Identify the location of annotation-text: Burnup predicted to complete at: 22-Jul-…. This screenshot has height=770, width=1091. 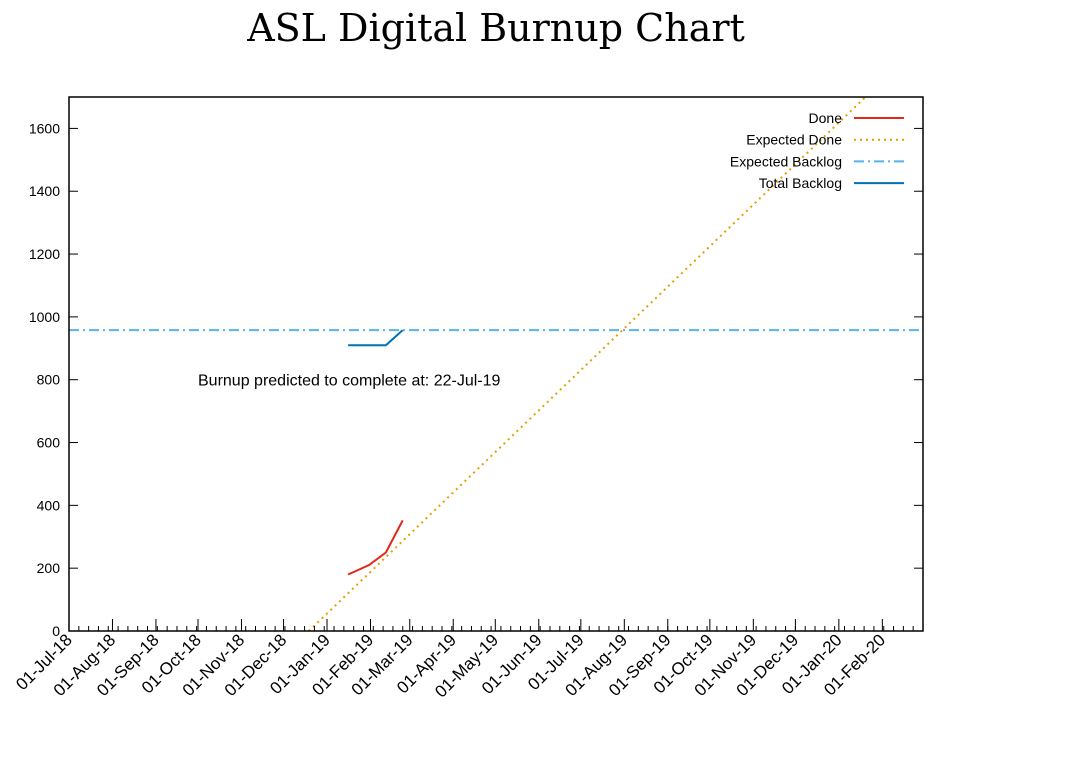
(349, 381).